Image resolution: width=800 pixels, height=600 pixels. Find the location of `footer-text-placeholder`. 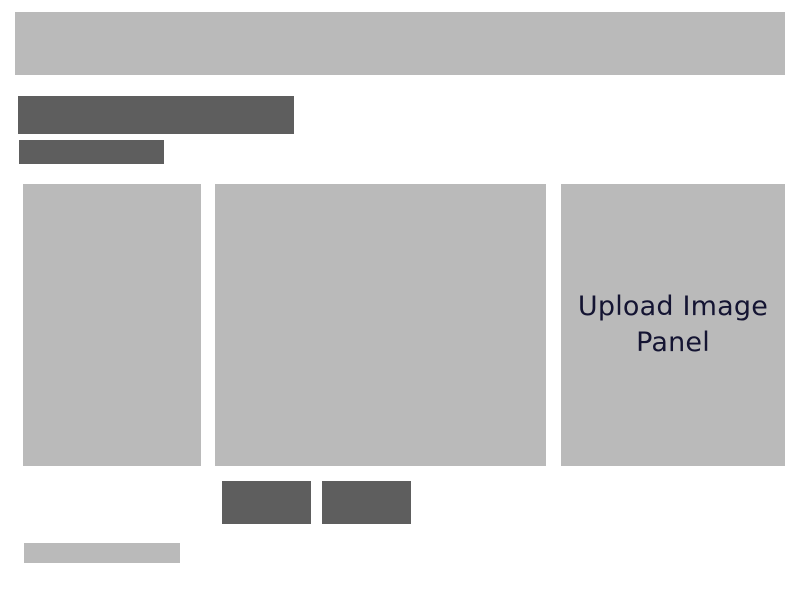

footer-text-placeholder is located at coordinates (102, 553).